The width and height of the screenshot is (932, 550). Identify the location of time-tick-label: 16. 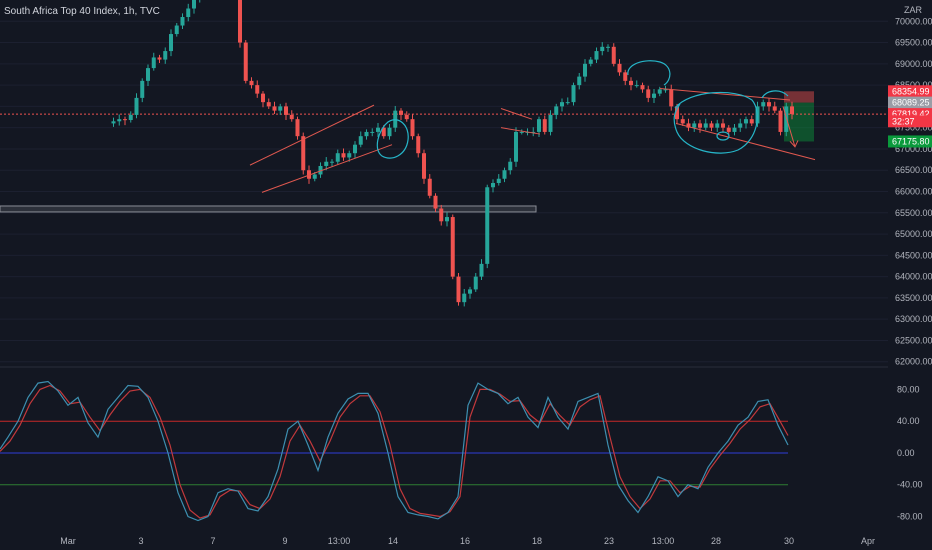
(465, 541).